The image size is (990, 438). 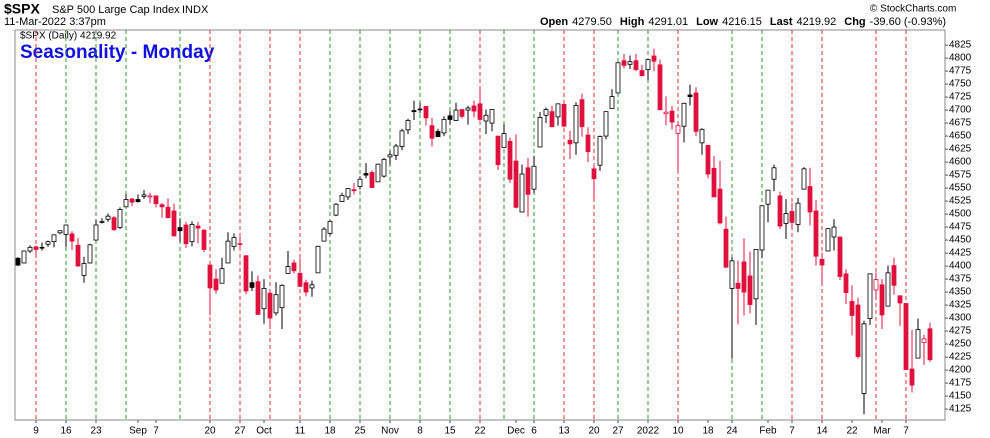 What do you see at coordinates (882, 431) in the screenshot?
I see `x-tick-label: Mar` at bounding box center [882, 431].